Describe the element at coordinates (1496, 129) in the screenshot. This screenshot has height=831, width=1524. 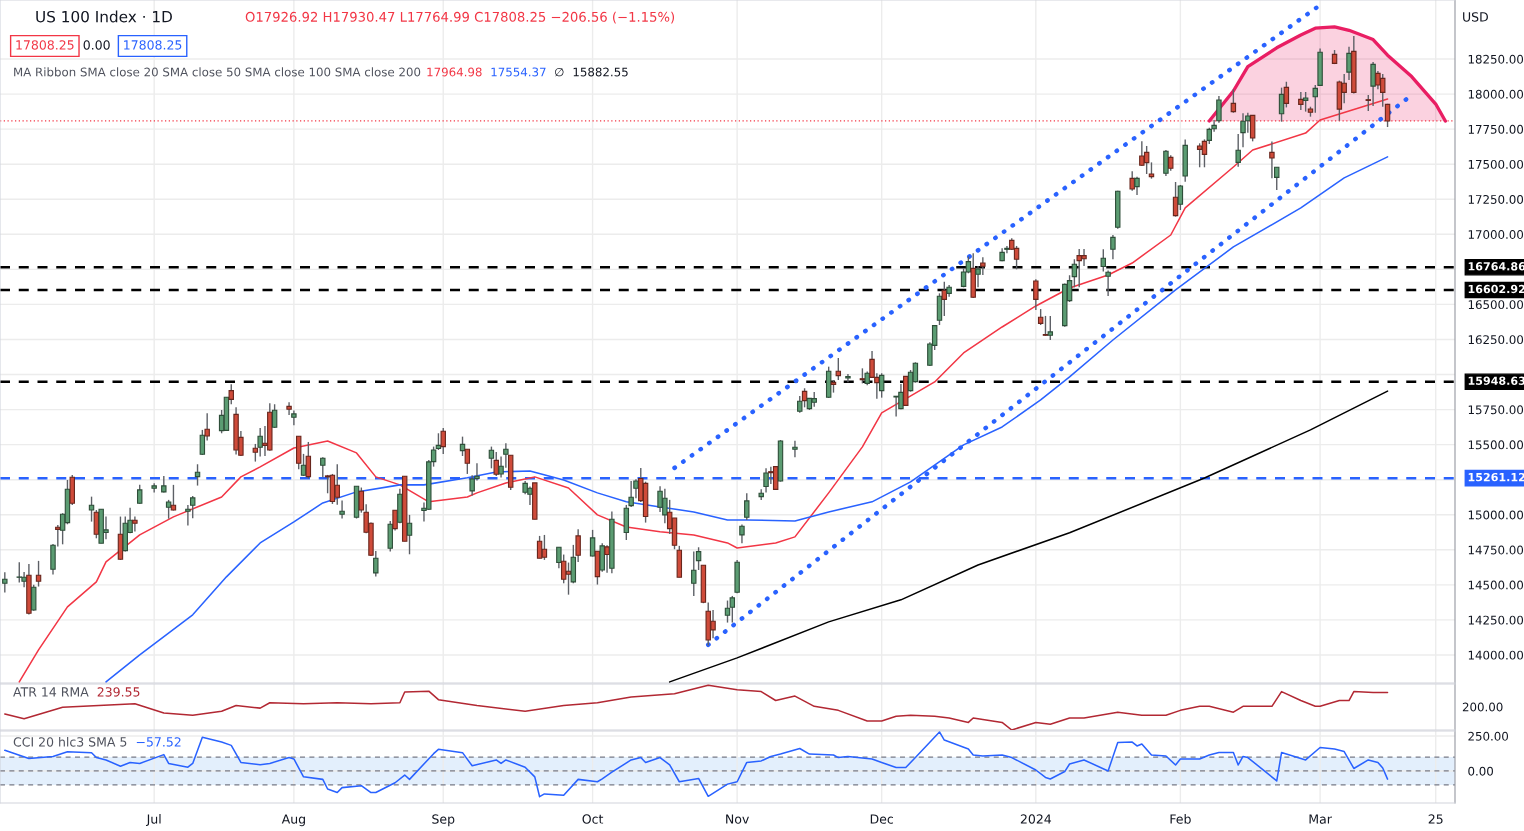
I see `y-tick-label: 17750.00` at that location.